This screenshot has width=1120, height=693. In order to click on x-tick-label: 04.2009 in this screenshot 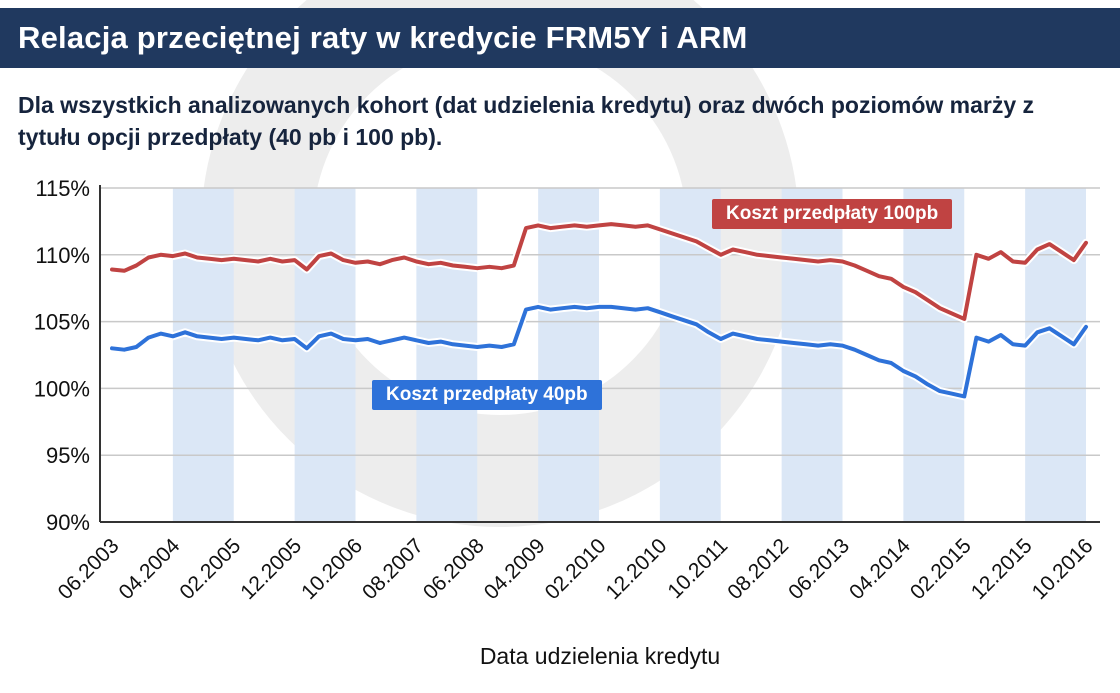, I will do `click(515, 569)`.